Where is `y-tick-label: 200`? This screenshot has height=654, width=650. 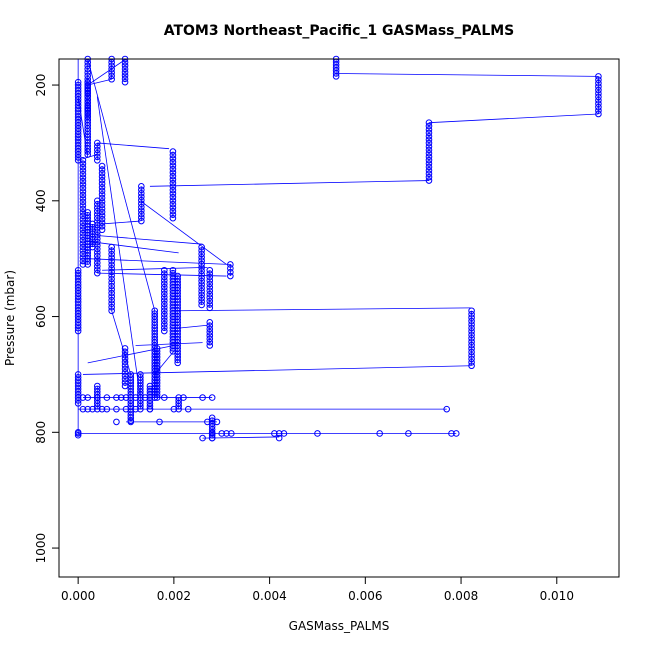
y-tick-label: 200 is located at coordinates (41, 85).